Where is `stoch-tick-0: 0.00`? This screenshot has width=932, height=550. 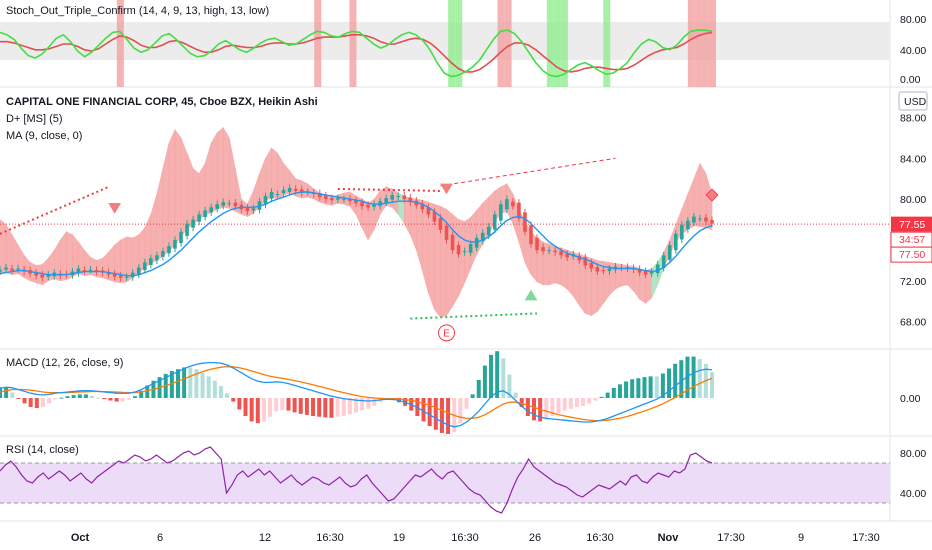
stoch-tick-0: 0.00 is located at coordinates (910, 80).